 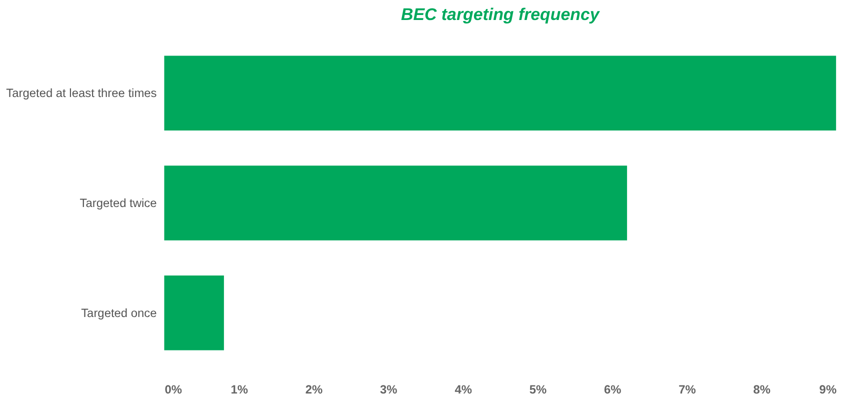 What do you see at coordinates (239, 389) in the screenshot?
I see `x-tick-label: 1%` at bounding box center [239, 389].